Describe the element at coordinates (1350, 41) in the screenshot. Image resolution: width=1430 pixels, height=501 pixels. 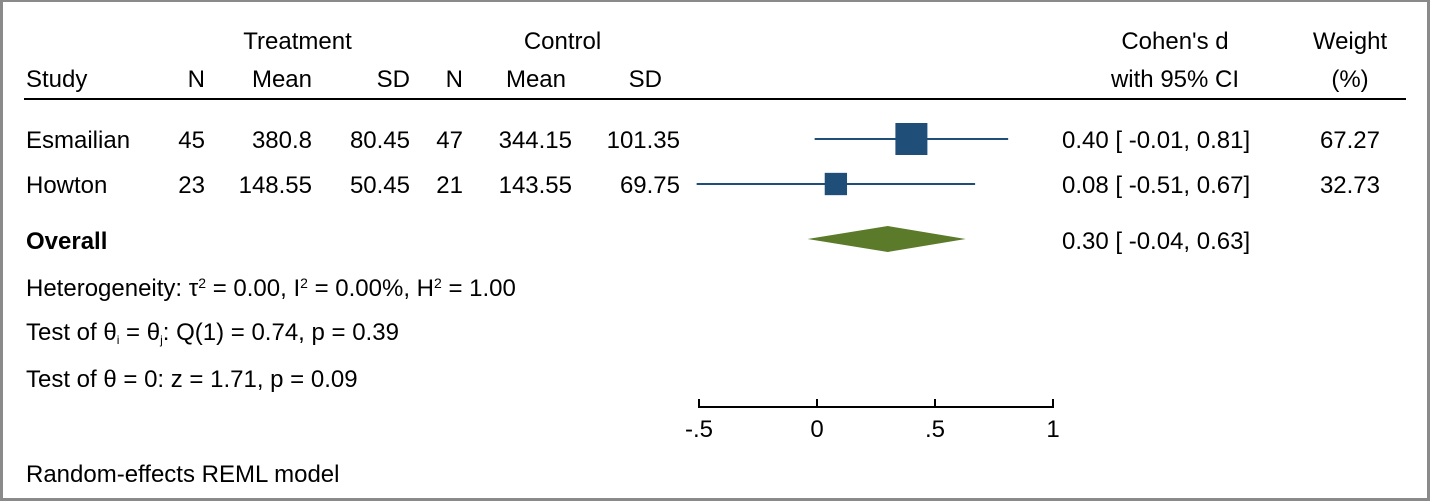
I see `header-weight-line1: Weight` at that location.